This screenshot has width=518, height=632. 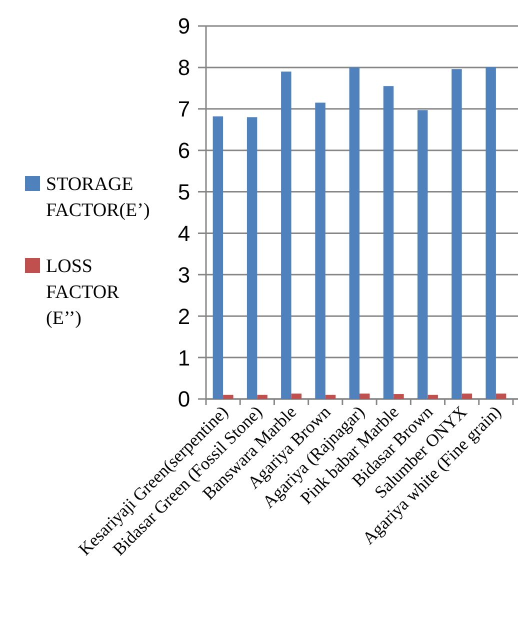 I want to click on y-tick-label: 9, so click(x=184, y=26).